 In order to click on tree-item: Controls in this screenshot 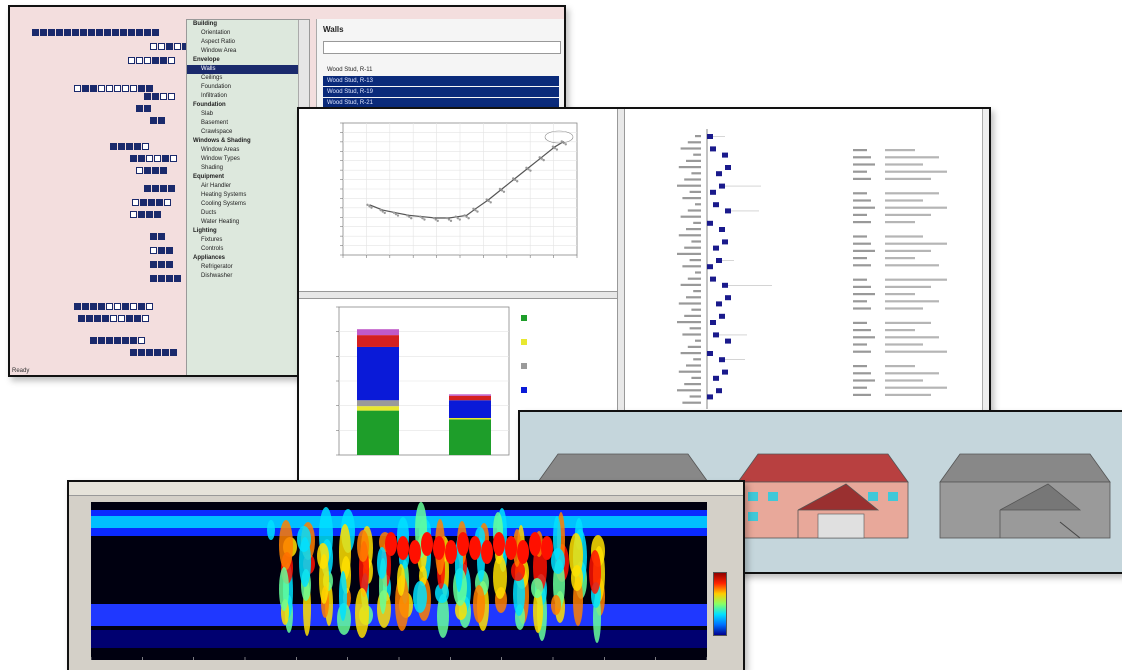, I will do `click(212, 249)`.